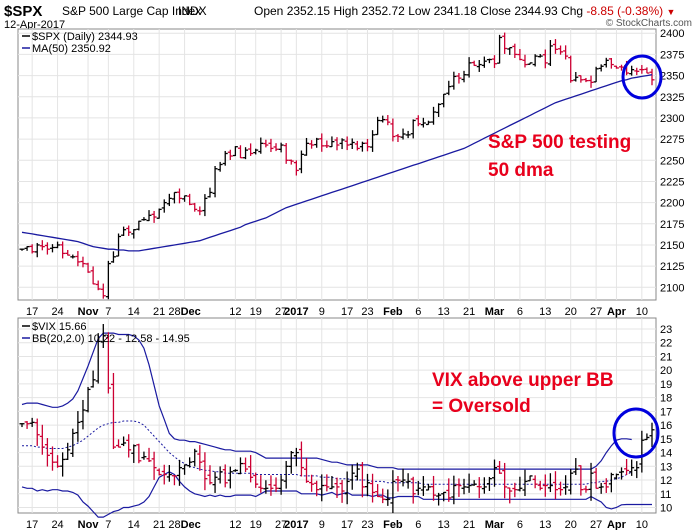 The height and width of the screenshot is (530, 700). Describe the element at coordinates (393, 524) in the screenshot. I see `vix-x-tick-label: Feb` at that location.